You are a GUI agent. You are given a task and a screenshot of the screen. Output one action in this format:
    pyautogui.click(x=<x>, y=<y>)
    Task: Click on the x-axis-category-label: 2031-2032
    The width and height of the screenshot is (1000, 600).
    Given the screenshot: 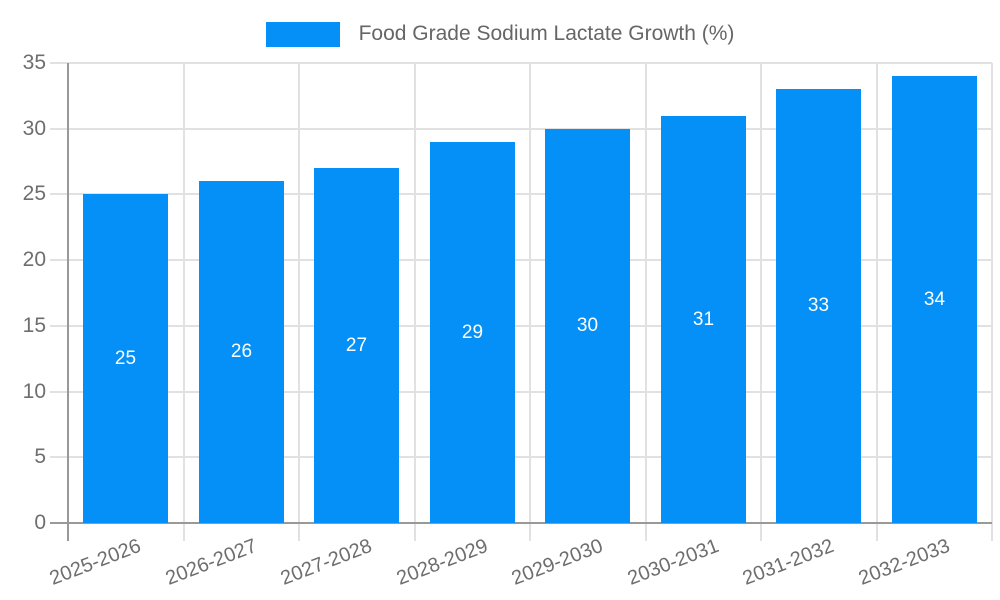 What is the action you would take?
    pyautogui.click(x=788, y=562)
    